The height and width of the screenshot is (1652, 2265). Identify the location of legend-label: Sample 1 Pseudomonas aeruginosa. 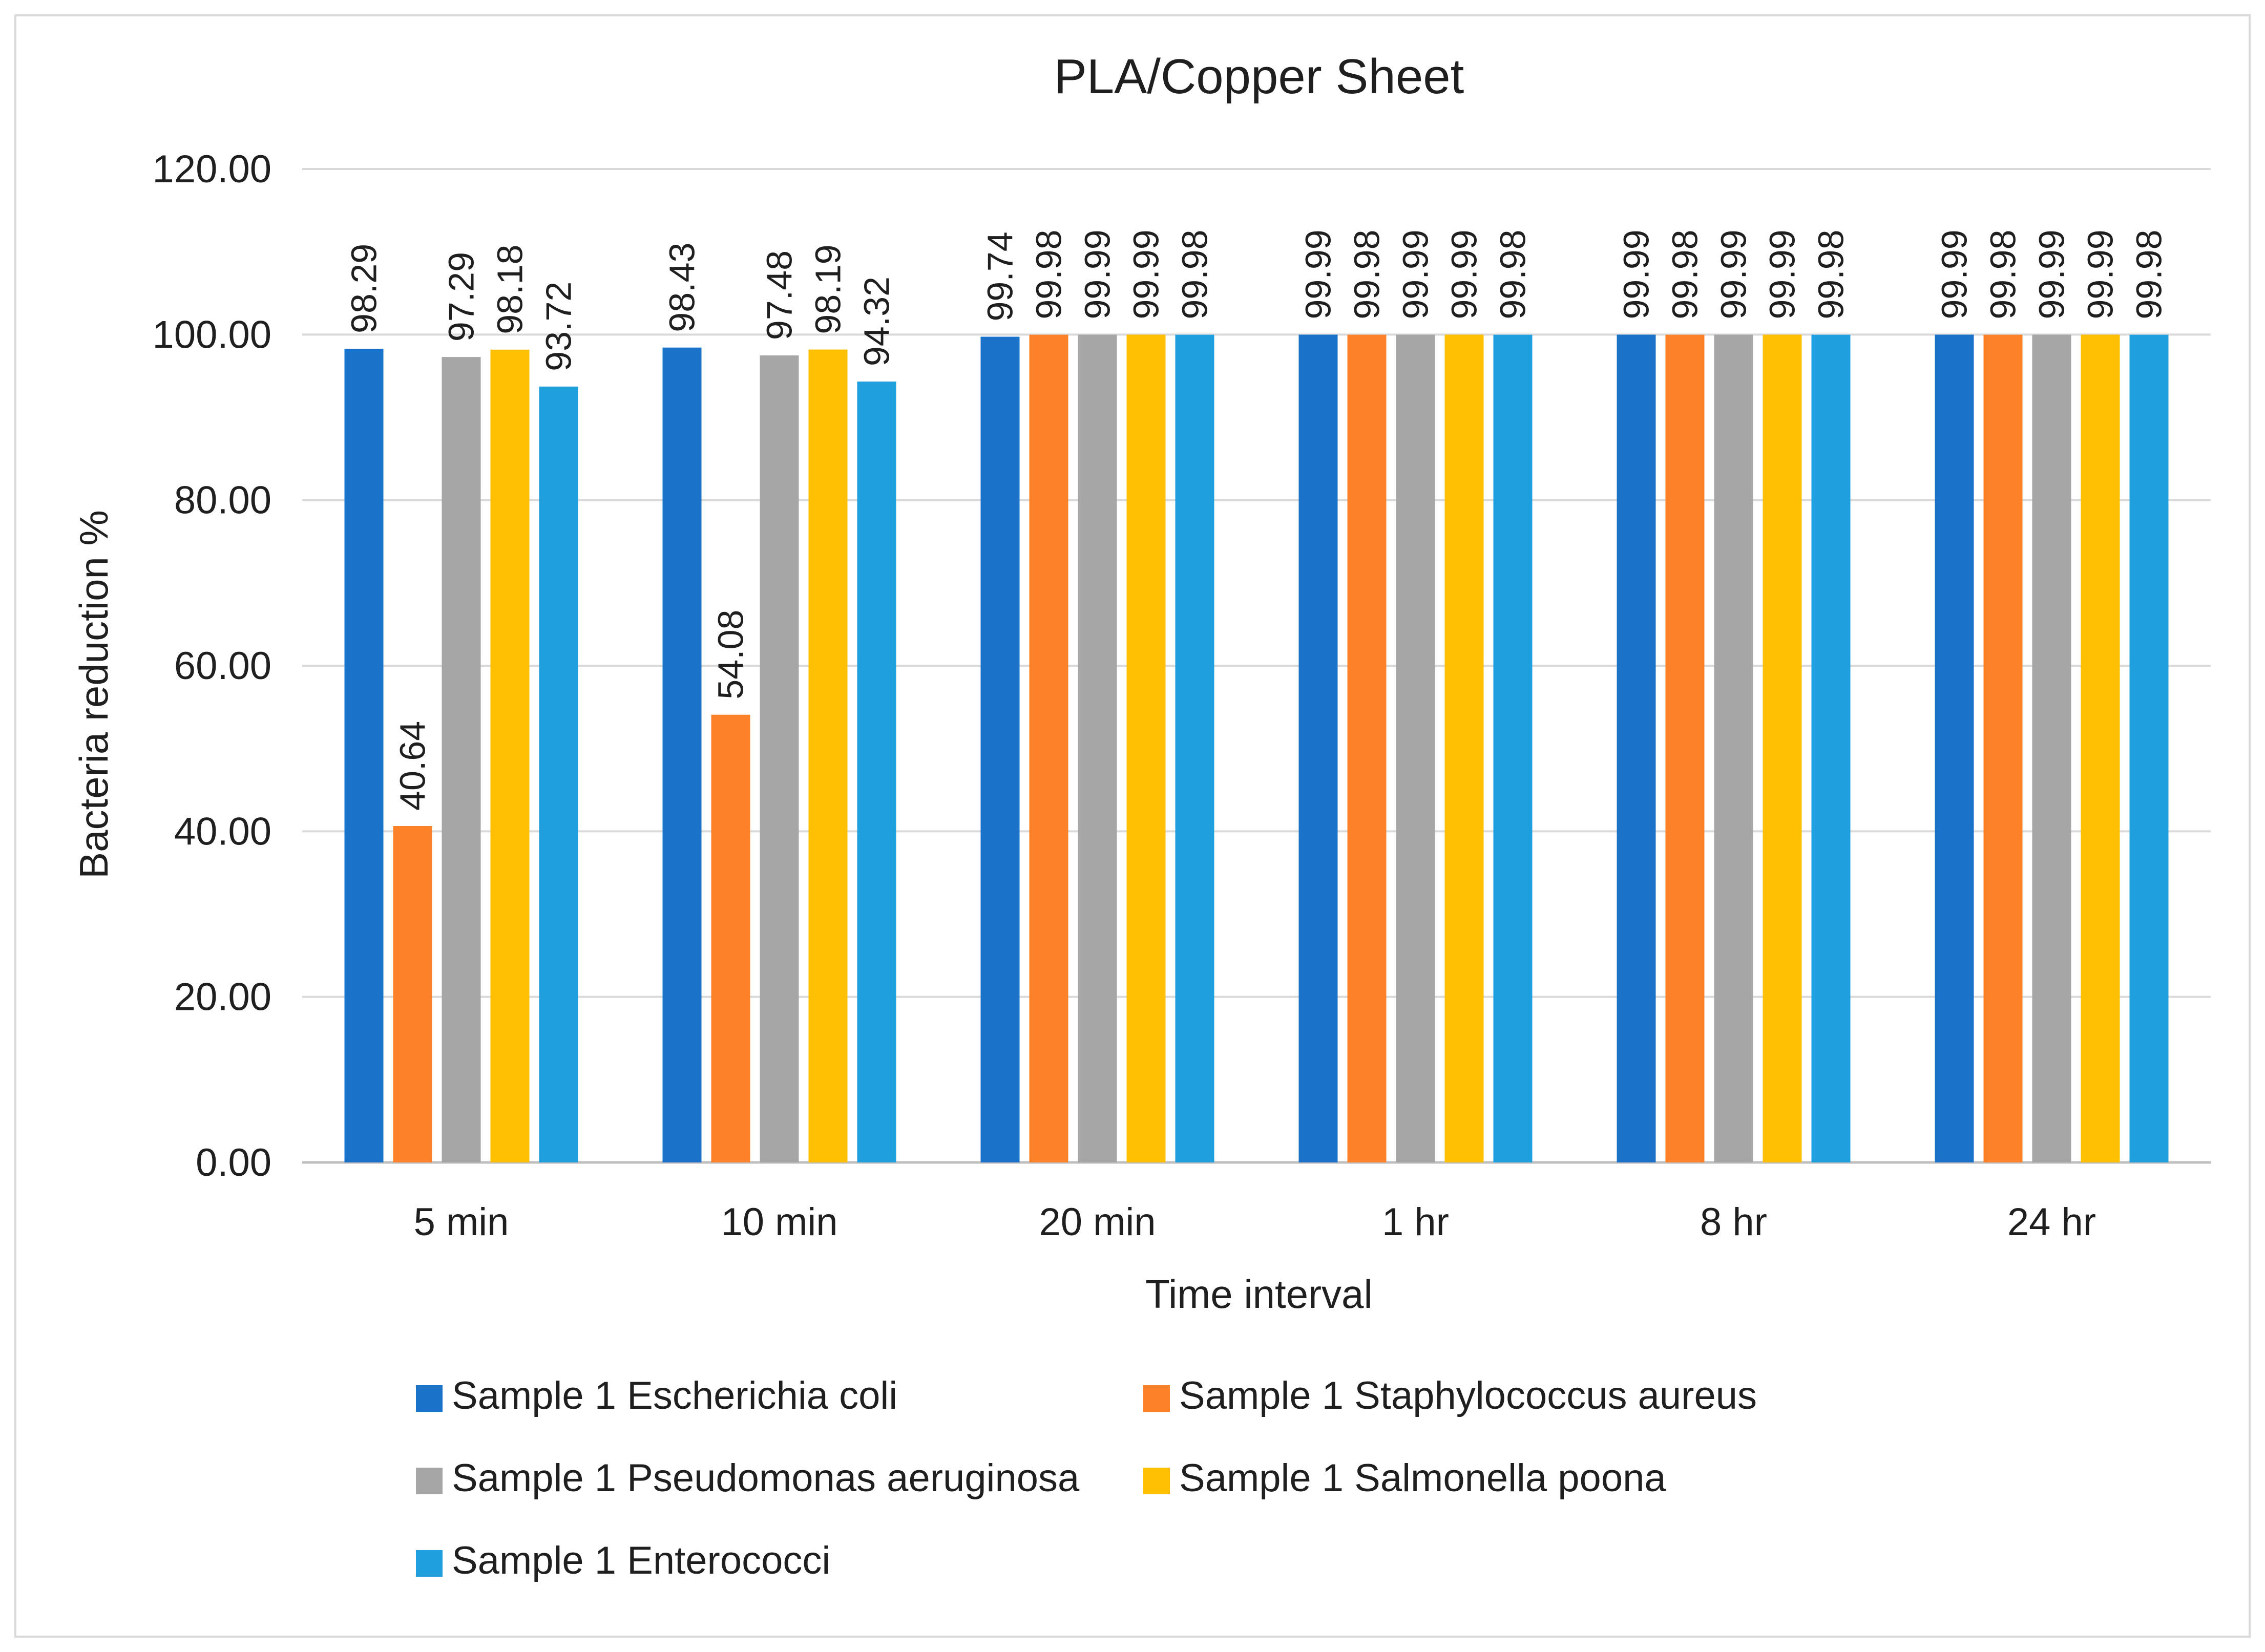
(766, 1478).